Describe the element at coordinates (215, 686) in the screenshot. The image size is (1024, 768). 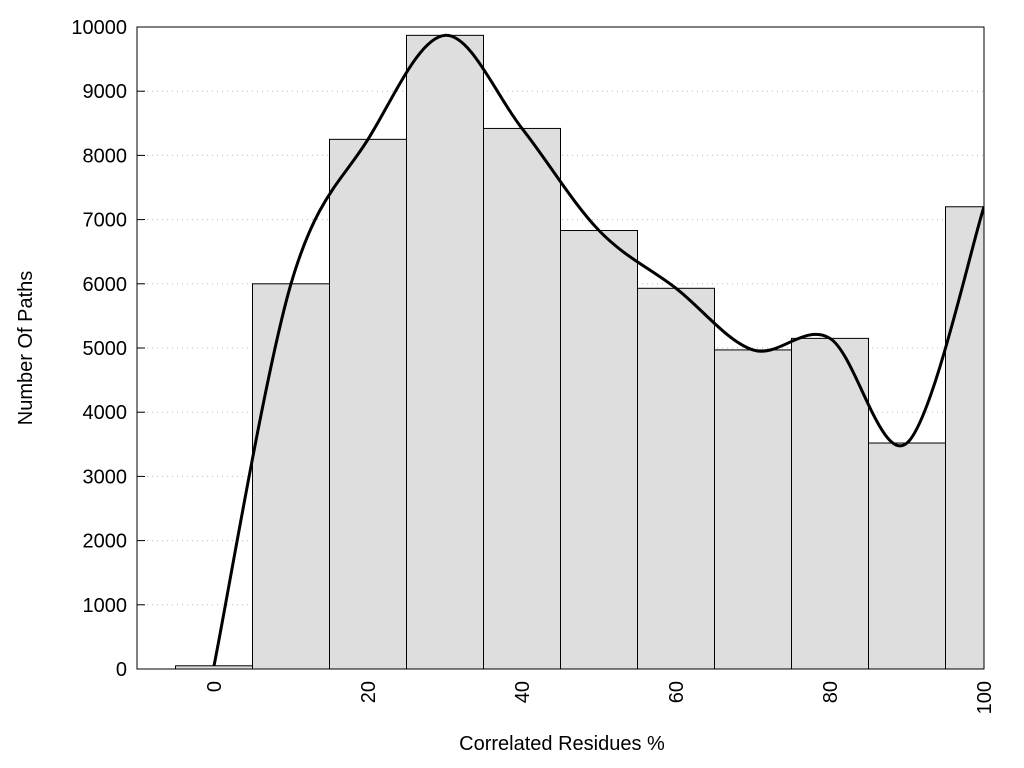
I see `x-tick-label: 0` at that location.